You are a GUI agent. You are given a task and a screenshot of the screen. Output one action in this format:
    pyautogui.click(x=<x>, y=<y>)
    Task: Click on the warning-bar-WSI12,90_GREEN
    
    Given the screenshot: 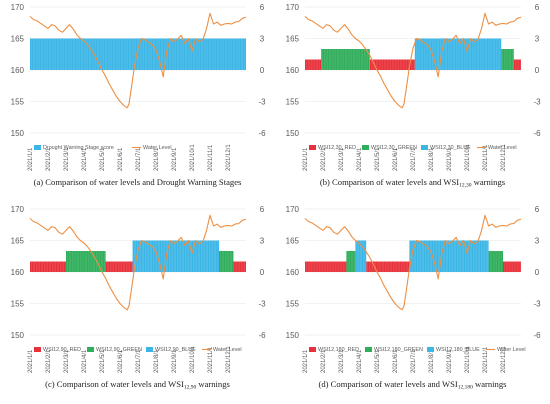 What is the action you would take?
    pyautogui.click(x=86, y=261)
    